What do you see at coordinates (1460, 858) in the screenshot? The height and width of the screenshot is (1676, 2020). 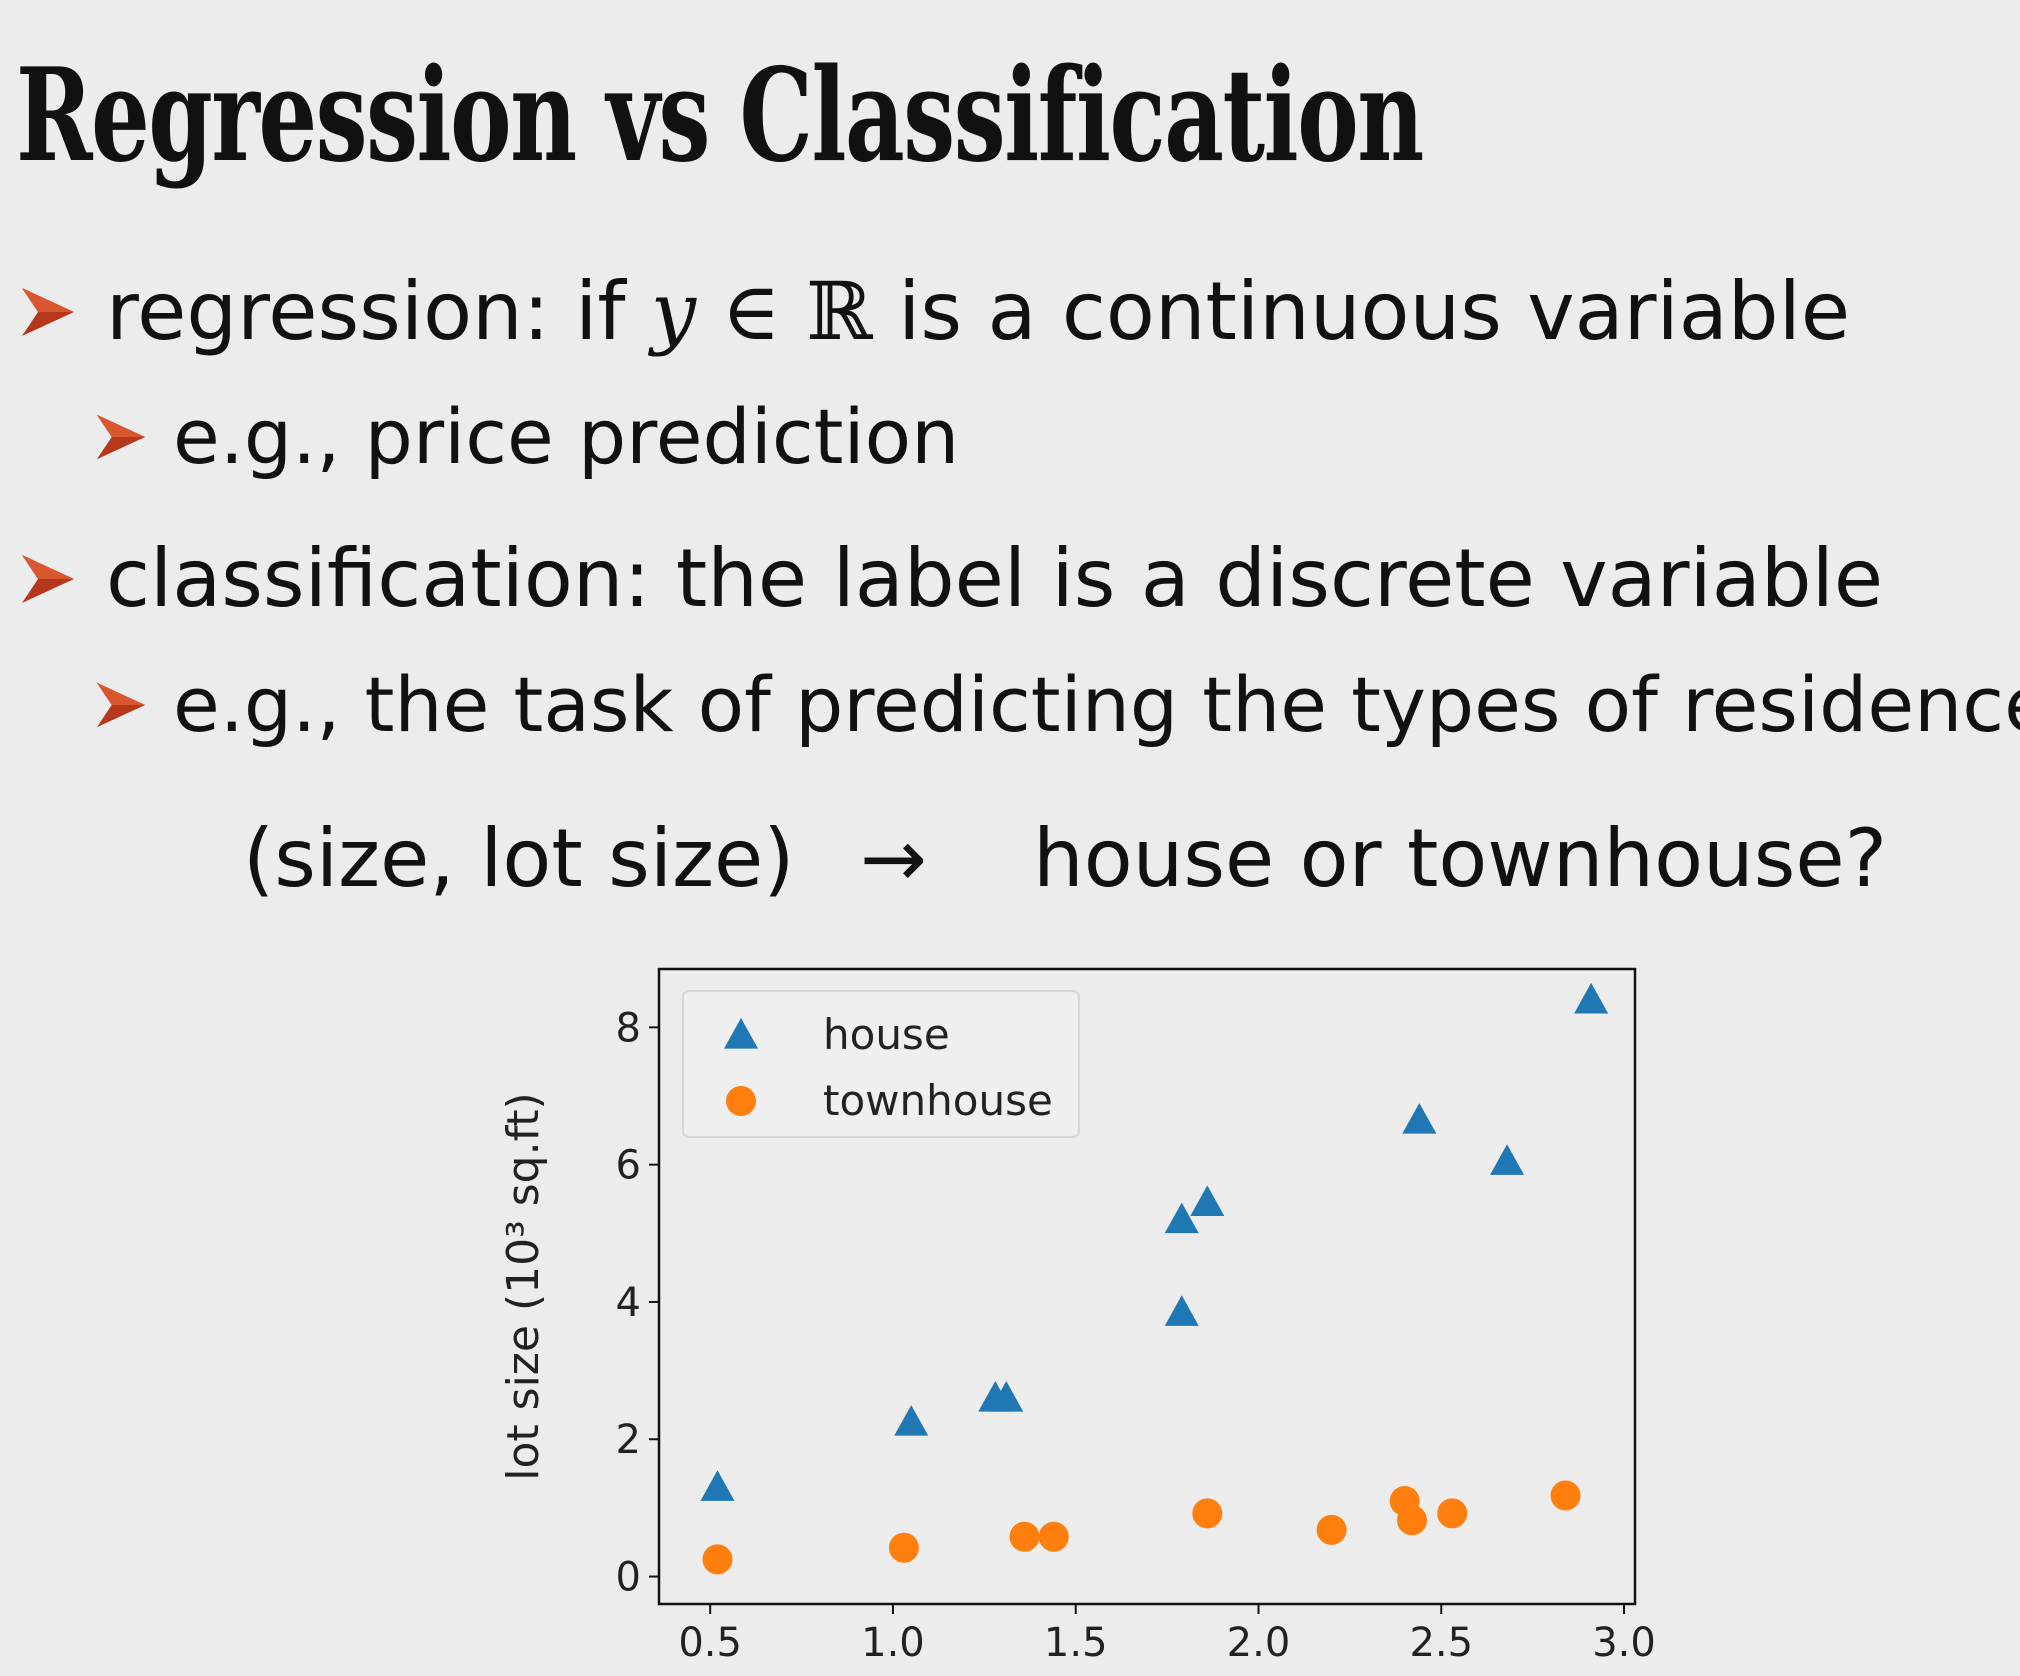 I see `mapping-output: house or townhouse?` at bounding box center [1460, 858].